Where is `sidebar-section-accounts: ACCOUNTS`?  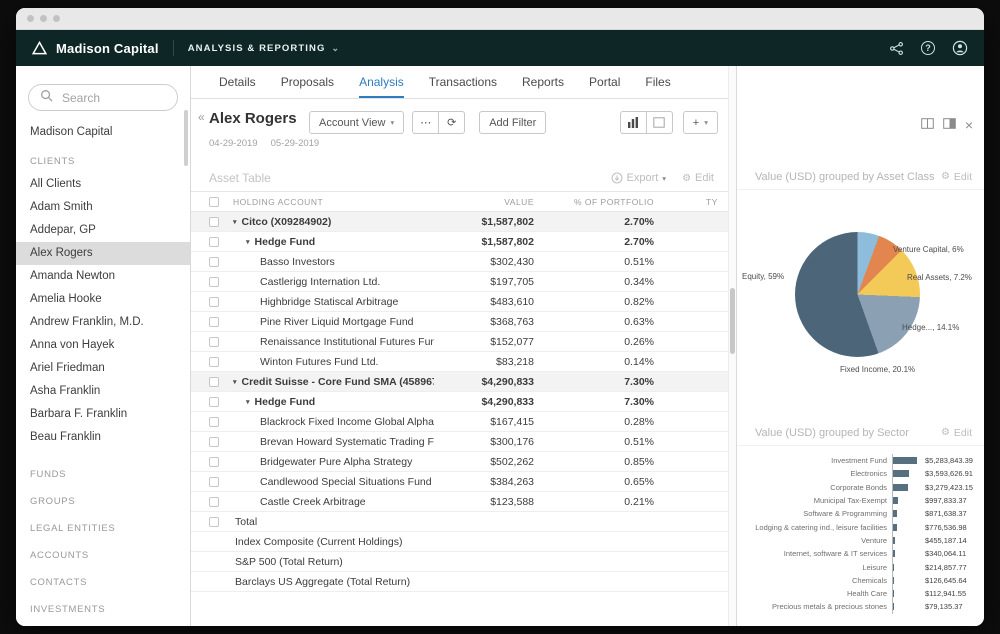 sidebar-section-accounts: ACCOUNTS is located at coordinates (59, 555).